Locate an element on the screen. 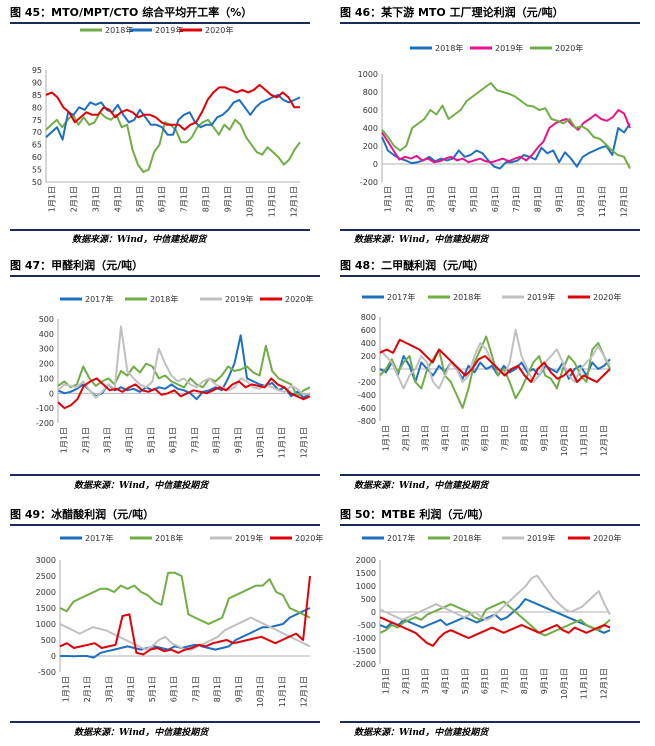 The width and height of the screenshot is (655, 746). y-tick-label: 60 is located at coordinates (37, 157).